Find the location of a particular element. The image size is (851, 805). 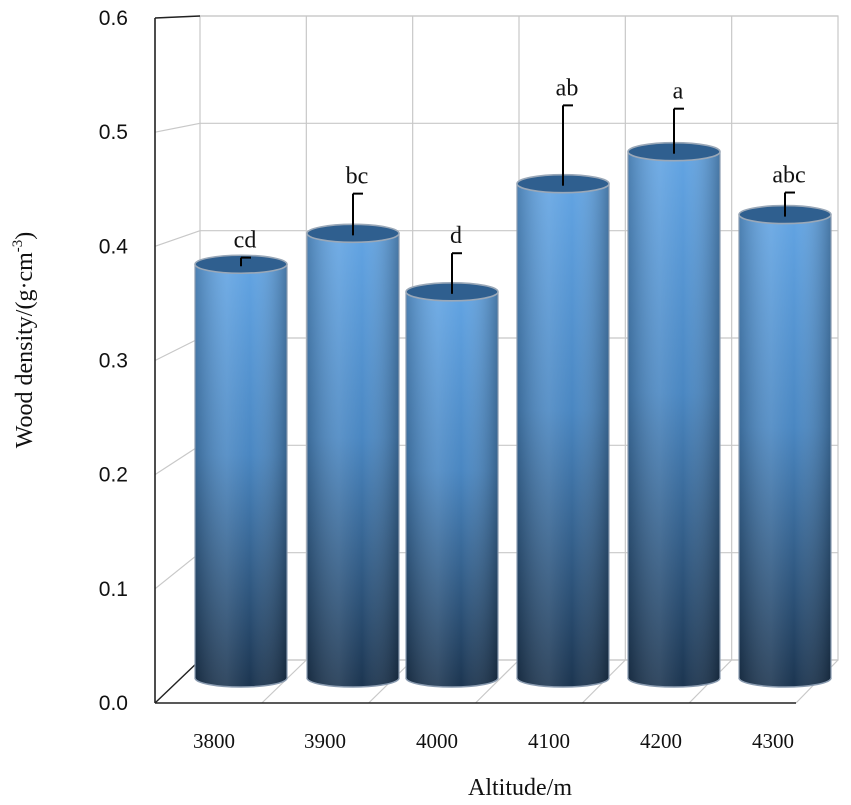

bar-4300: abc is located at coordinates (785, 425).